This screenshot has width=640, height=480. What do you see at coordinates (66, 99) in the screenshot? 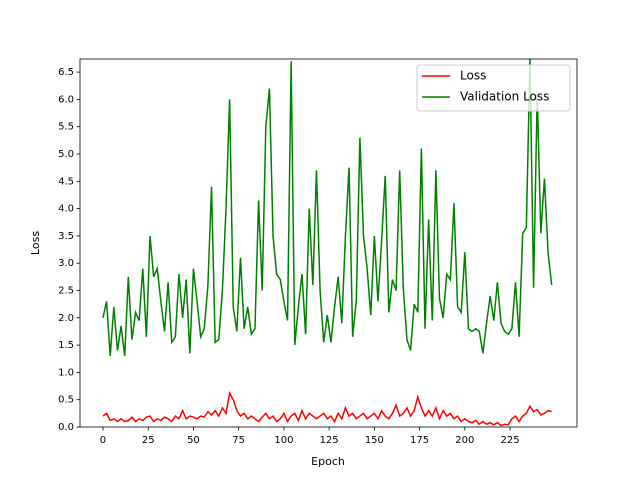
I see `y-tick-label: 6.0` at bounding box center [66, 99].